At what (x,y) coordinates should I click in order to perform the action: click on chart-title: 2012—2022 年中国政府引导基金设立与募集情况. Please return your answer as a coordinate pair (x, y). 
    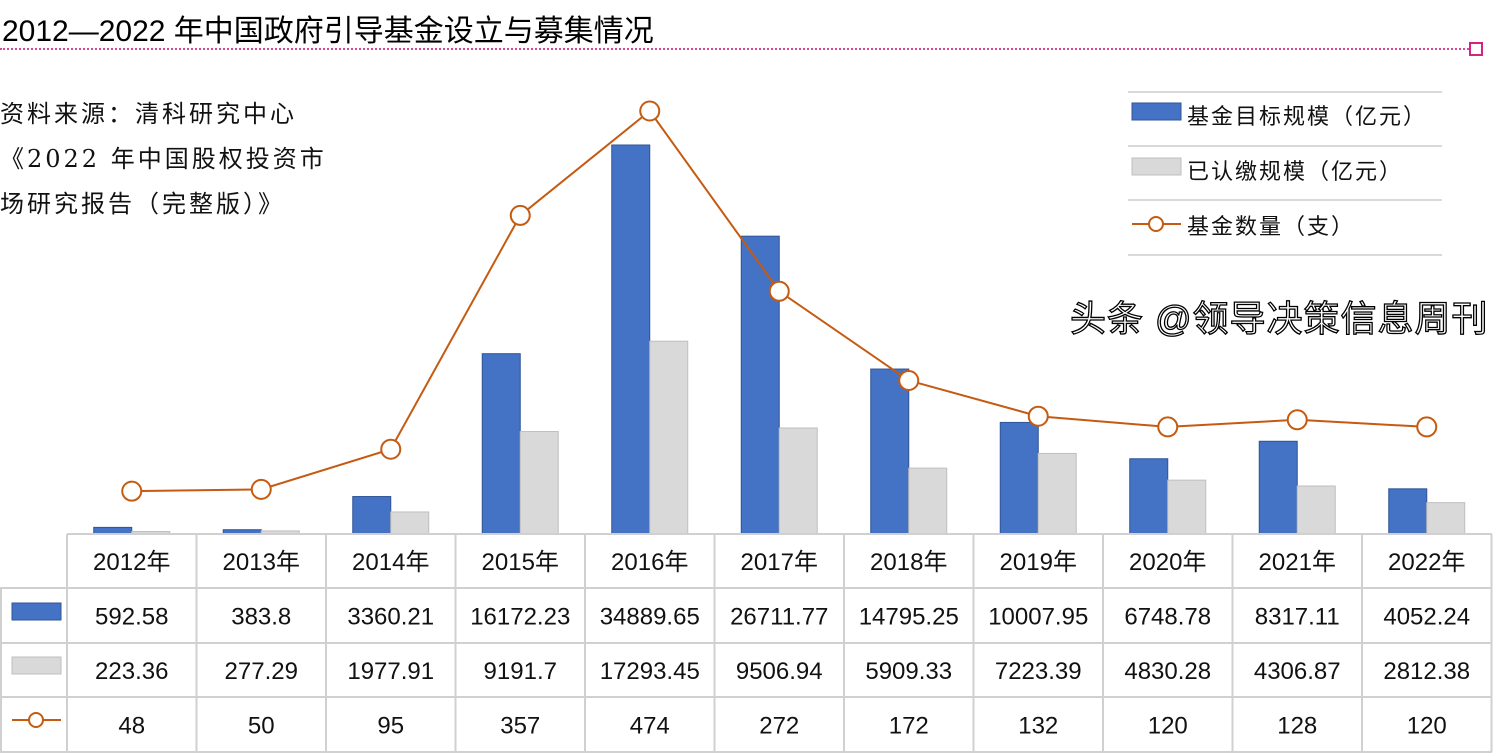
    Looking at the image, I should click on (328, 31).